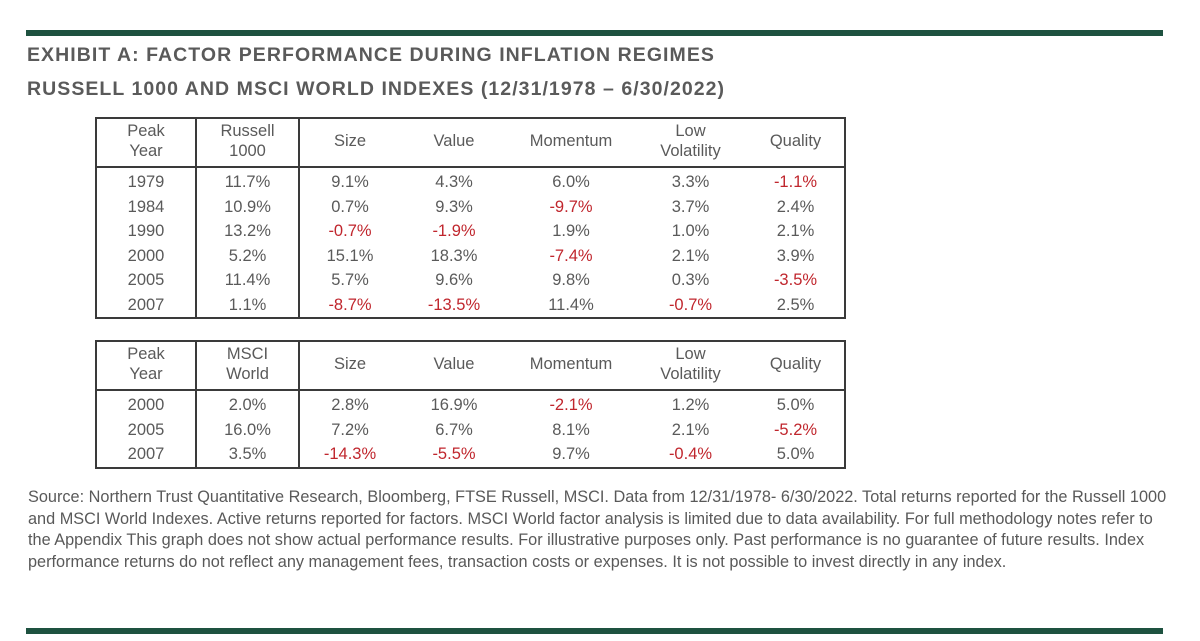  What do you see at coordinates (146, 280) in the screenshot?
I see `cell-peak-year: 2005` at bounding box center [146, 280].